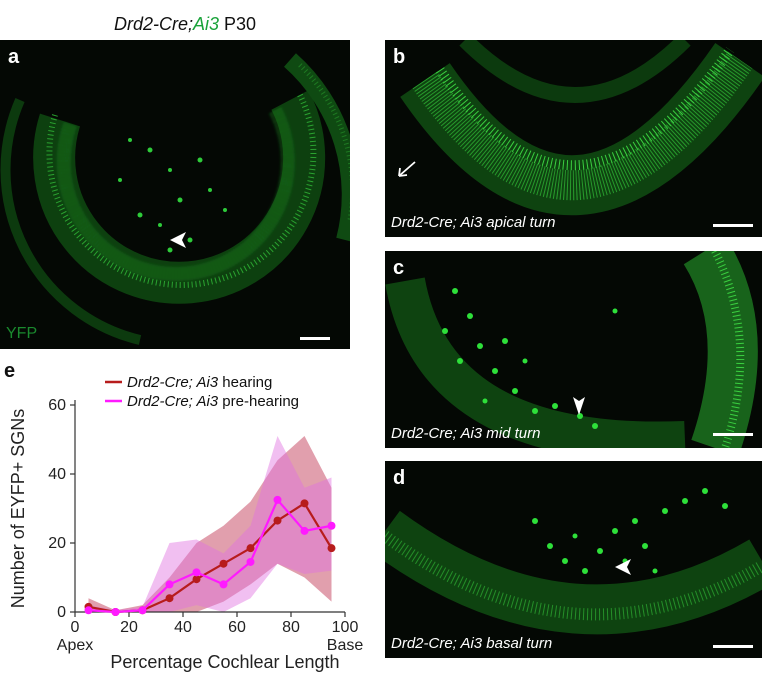 This screenshot has height=689, width=783. What do you see at coordinates (199, 382) in the screenshot?
I see `legend-entry-0: Drd2-Cre; Ai3 hearing` at bounding box center [199, 382].